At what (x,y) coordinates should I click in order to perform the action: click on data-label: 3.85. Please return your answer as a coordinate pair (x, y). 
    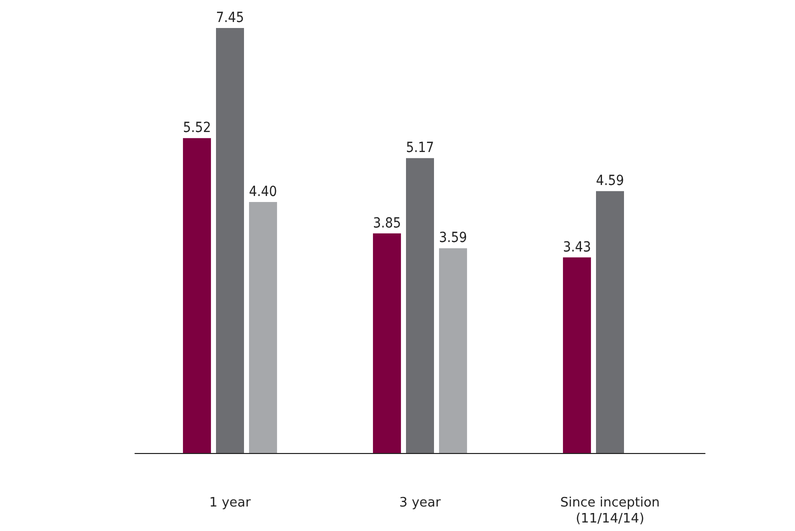
    Looking at the image, I should click on (386, 223).